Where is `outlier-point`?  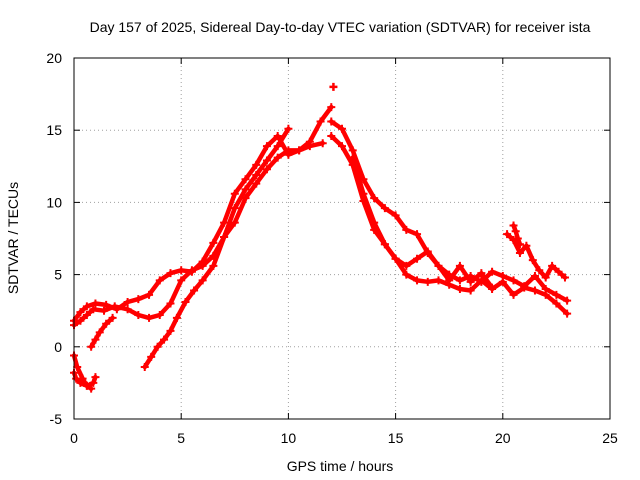 outlier-point is located at coordinates (333, 86).